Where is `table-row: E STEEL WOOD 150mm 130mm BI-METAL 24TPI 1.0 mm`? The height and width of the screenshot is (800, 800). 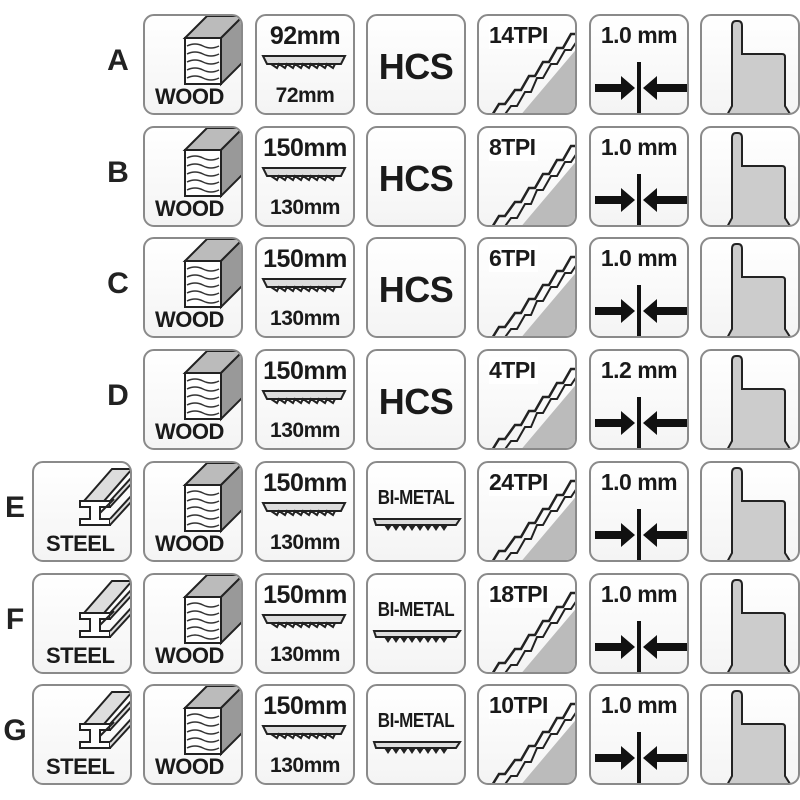 table-row: E STEEL WOOD 150mm 130mm BI-METAL 24TPI 1.0 mm is located at coordinates (400, 511).